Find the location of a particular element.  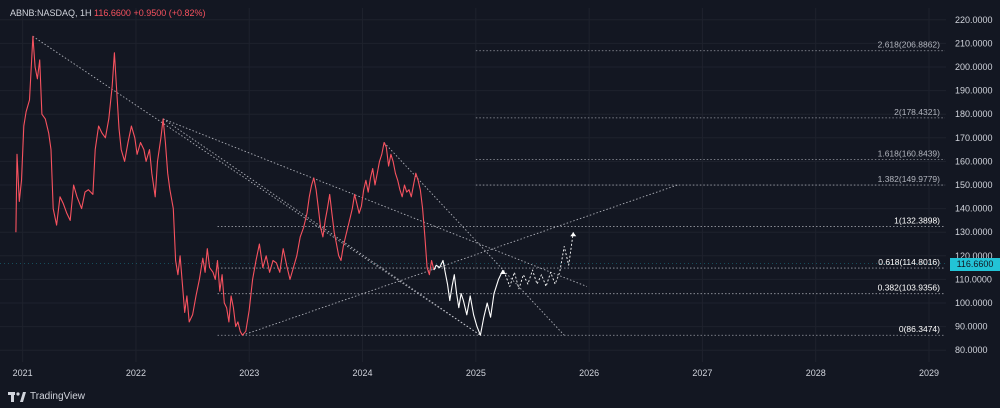

current-price-tag: 116.6600 is located at coordinates (975, 264).